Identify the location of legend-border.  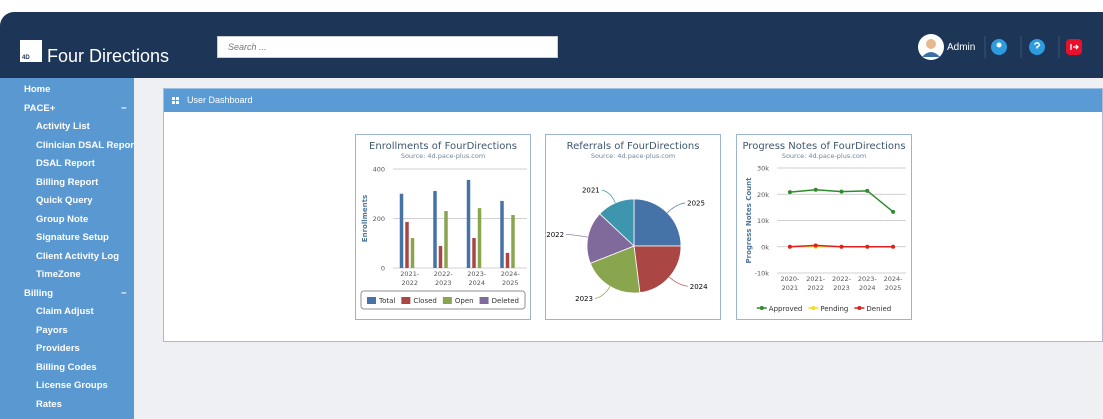
(443, 300).